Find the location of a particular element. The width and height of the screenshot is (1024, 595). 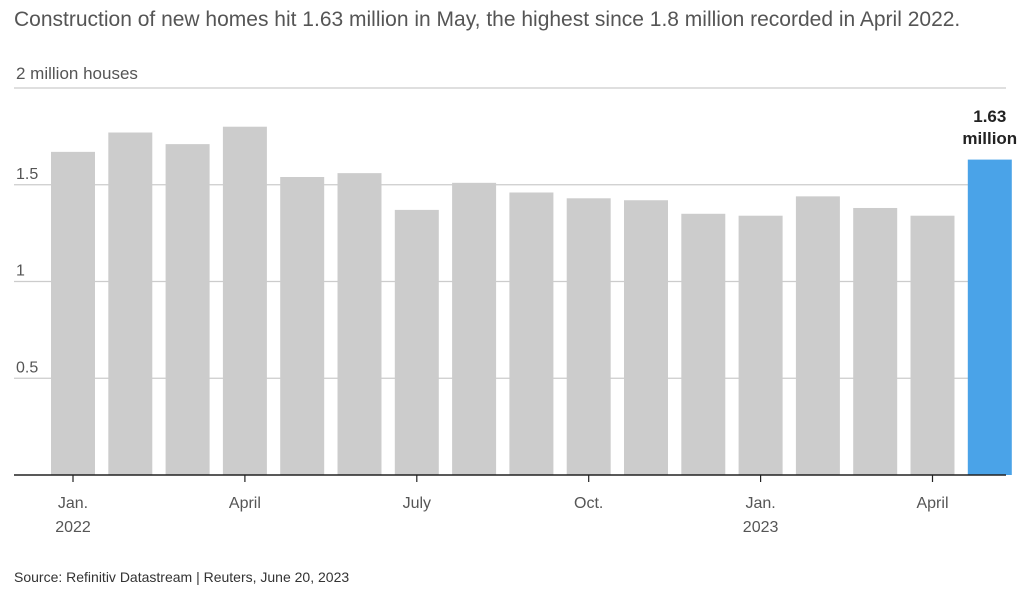

y-tick-label: 1.5 is located at coordinates (27, 174).